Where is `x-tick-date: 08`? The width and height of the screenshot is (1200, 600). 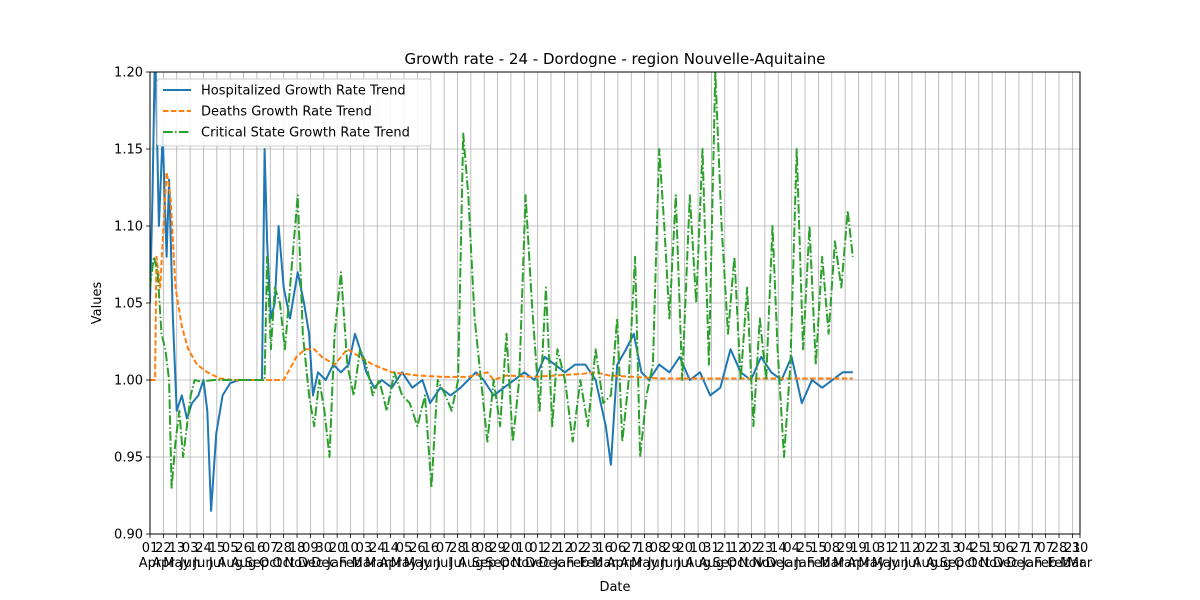 x-tick-date: 08 is located at coordinates (484, 548).